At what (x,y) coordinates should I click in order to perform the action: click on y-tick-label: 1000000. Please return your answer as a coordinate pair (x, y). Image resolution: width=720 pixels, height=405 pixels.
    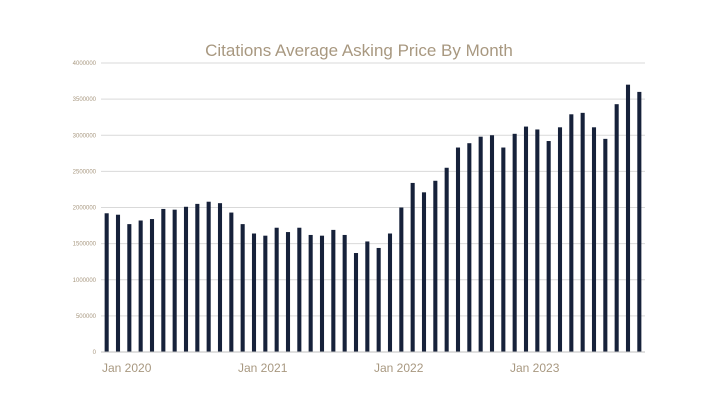
    Looking at the image, I should click on (85, 281).